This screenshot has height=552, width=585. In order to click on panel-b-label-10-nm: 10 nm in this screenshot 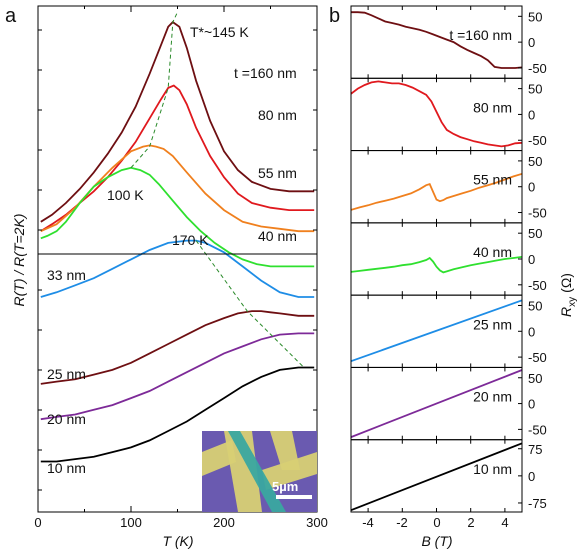, I will do `click(492, 469)`.